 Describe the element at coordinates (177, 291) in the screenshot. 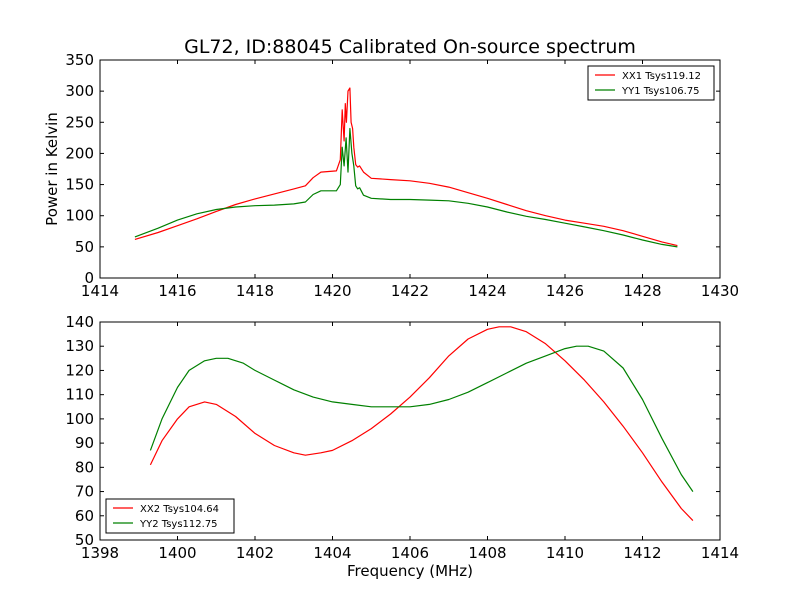

I see `x-tick-label: 1416` at that location.